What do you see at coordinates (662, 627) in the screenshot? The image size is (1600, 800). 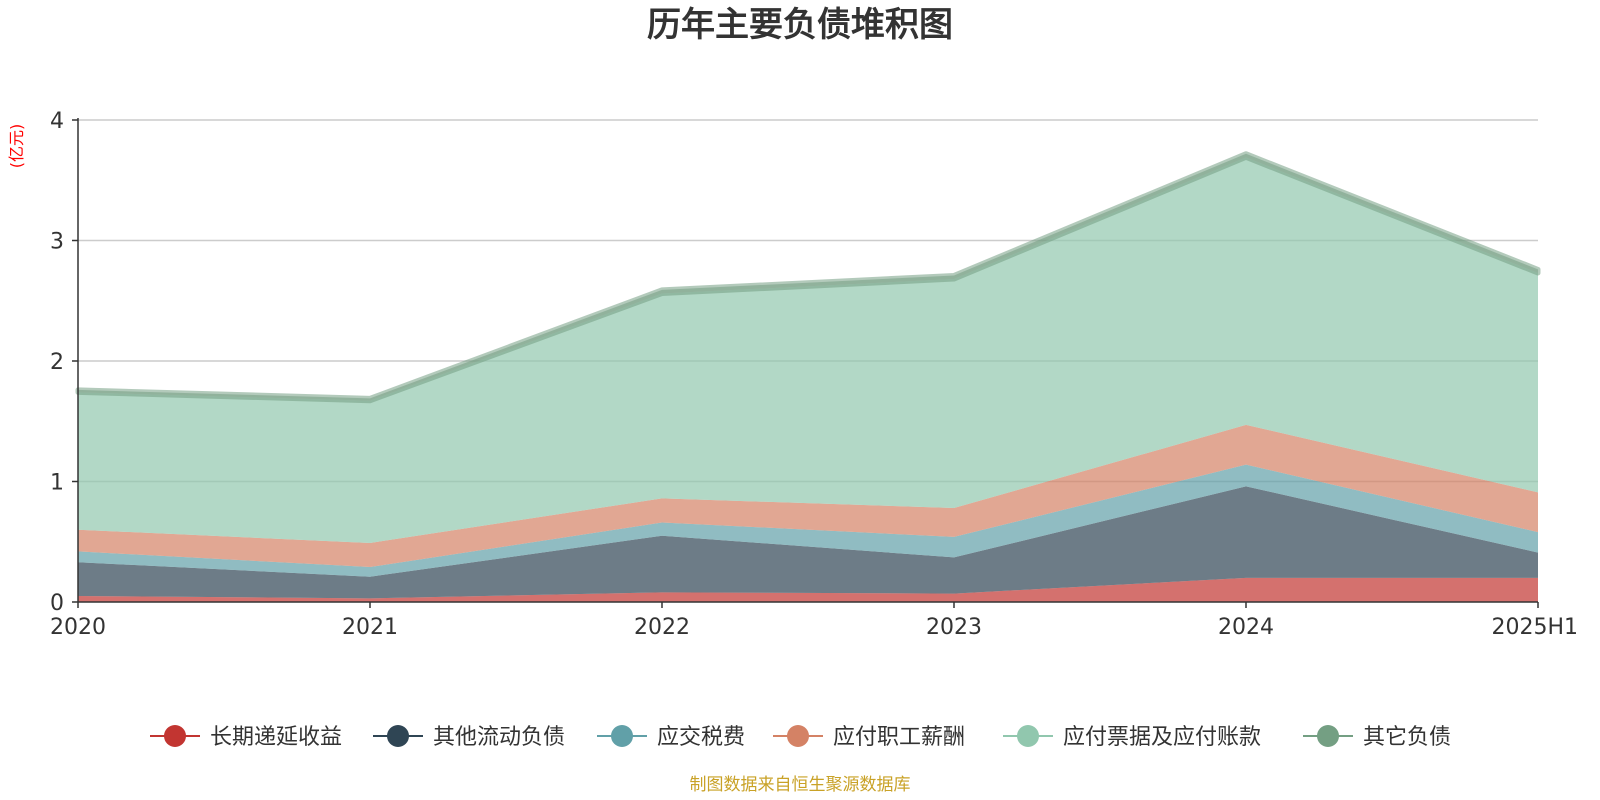 I see `x-tick-label: 2022` at bounding box center [662, 627].